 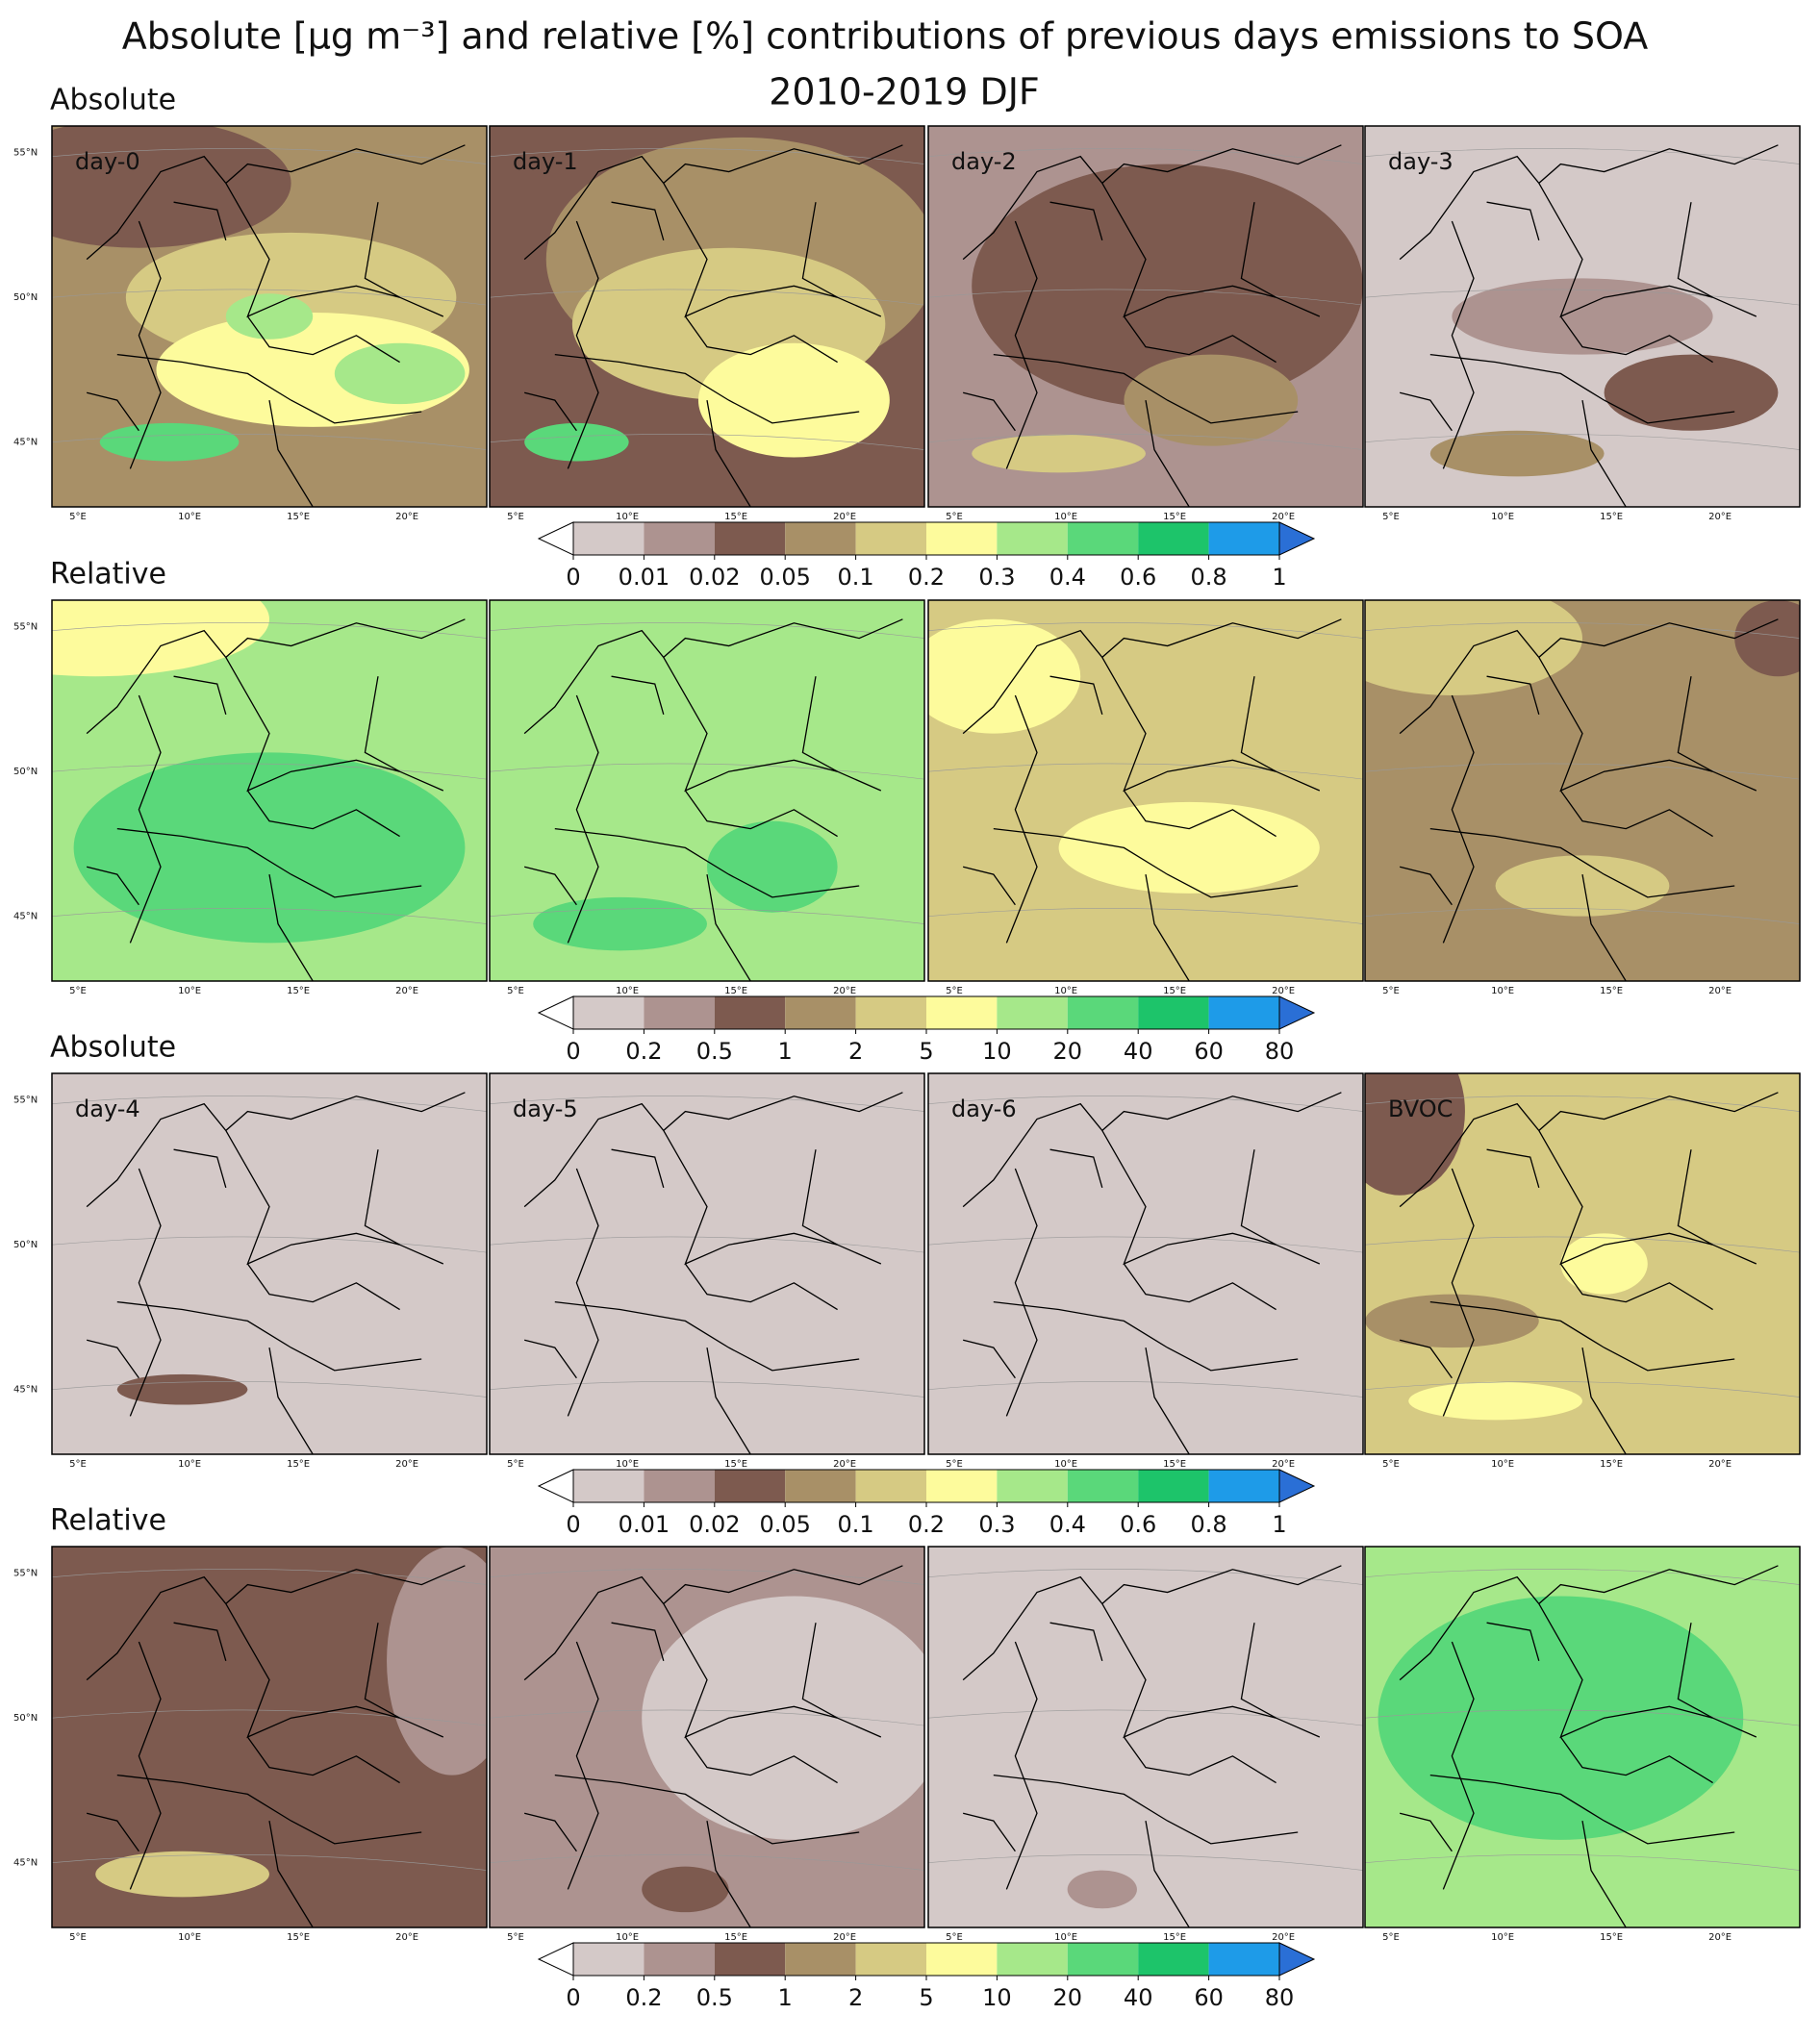 I want to click on colorbar-tick-label: 0.02, so click(x=715, y=577).